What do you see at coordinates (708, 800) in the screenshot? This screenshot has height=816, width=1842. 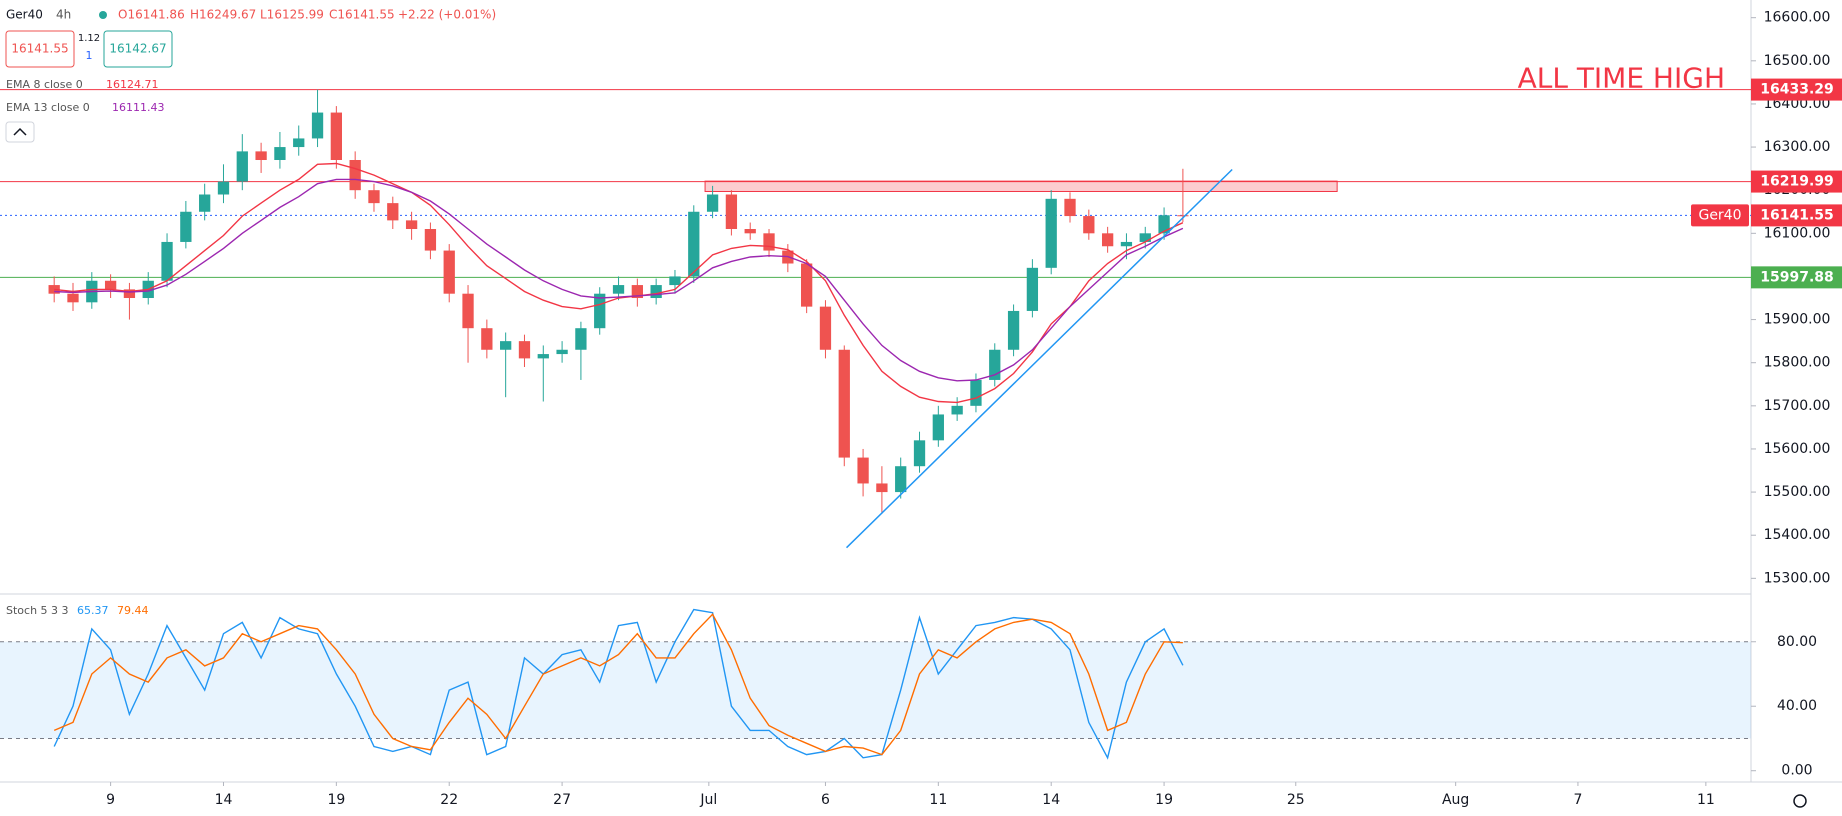 I see `x-tick-label: Jul` at bounding box center [708, 800].